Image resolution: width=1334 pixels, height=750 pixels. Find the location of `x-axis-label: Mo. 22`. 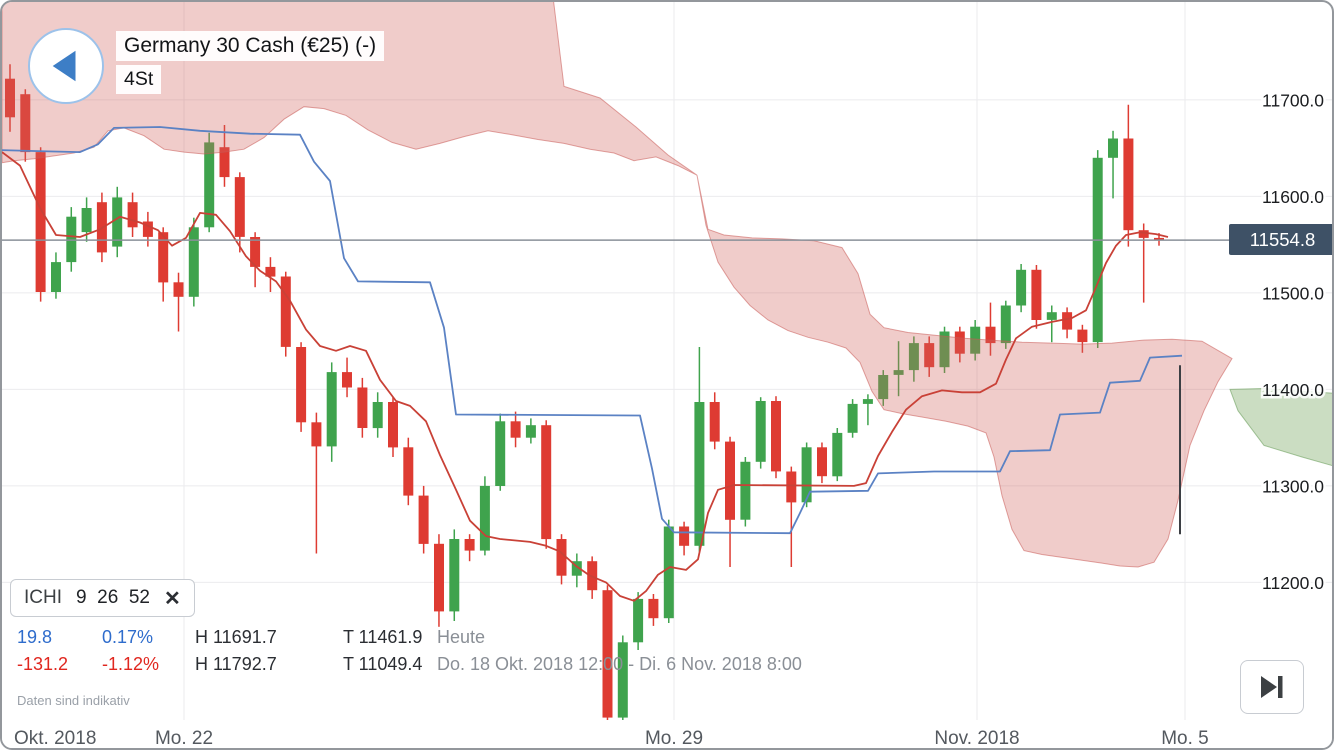

x-axis-label: Mo. 22 is located at coordinates (184, 738).